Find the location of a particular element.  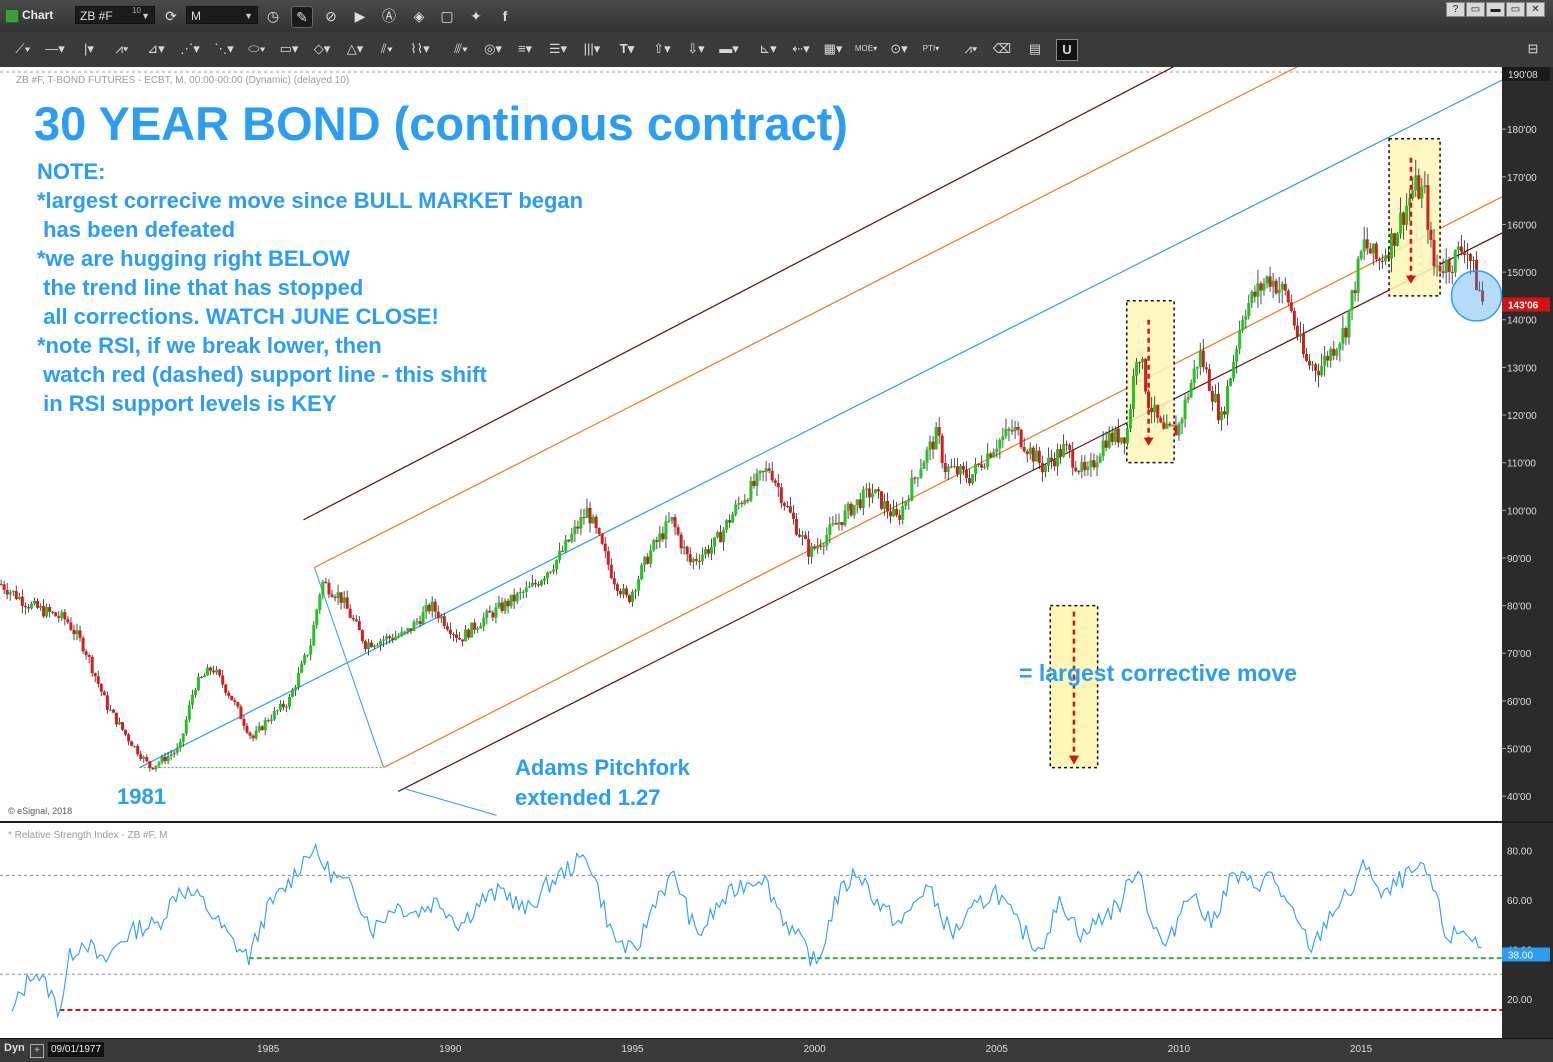

ellipse-icon: ⬭▾ is located at coordinates (257, 48).